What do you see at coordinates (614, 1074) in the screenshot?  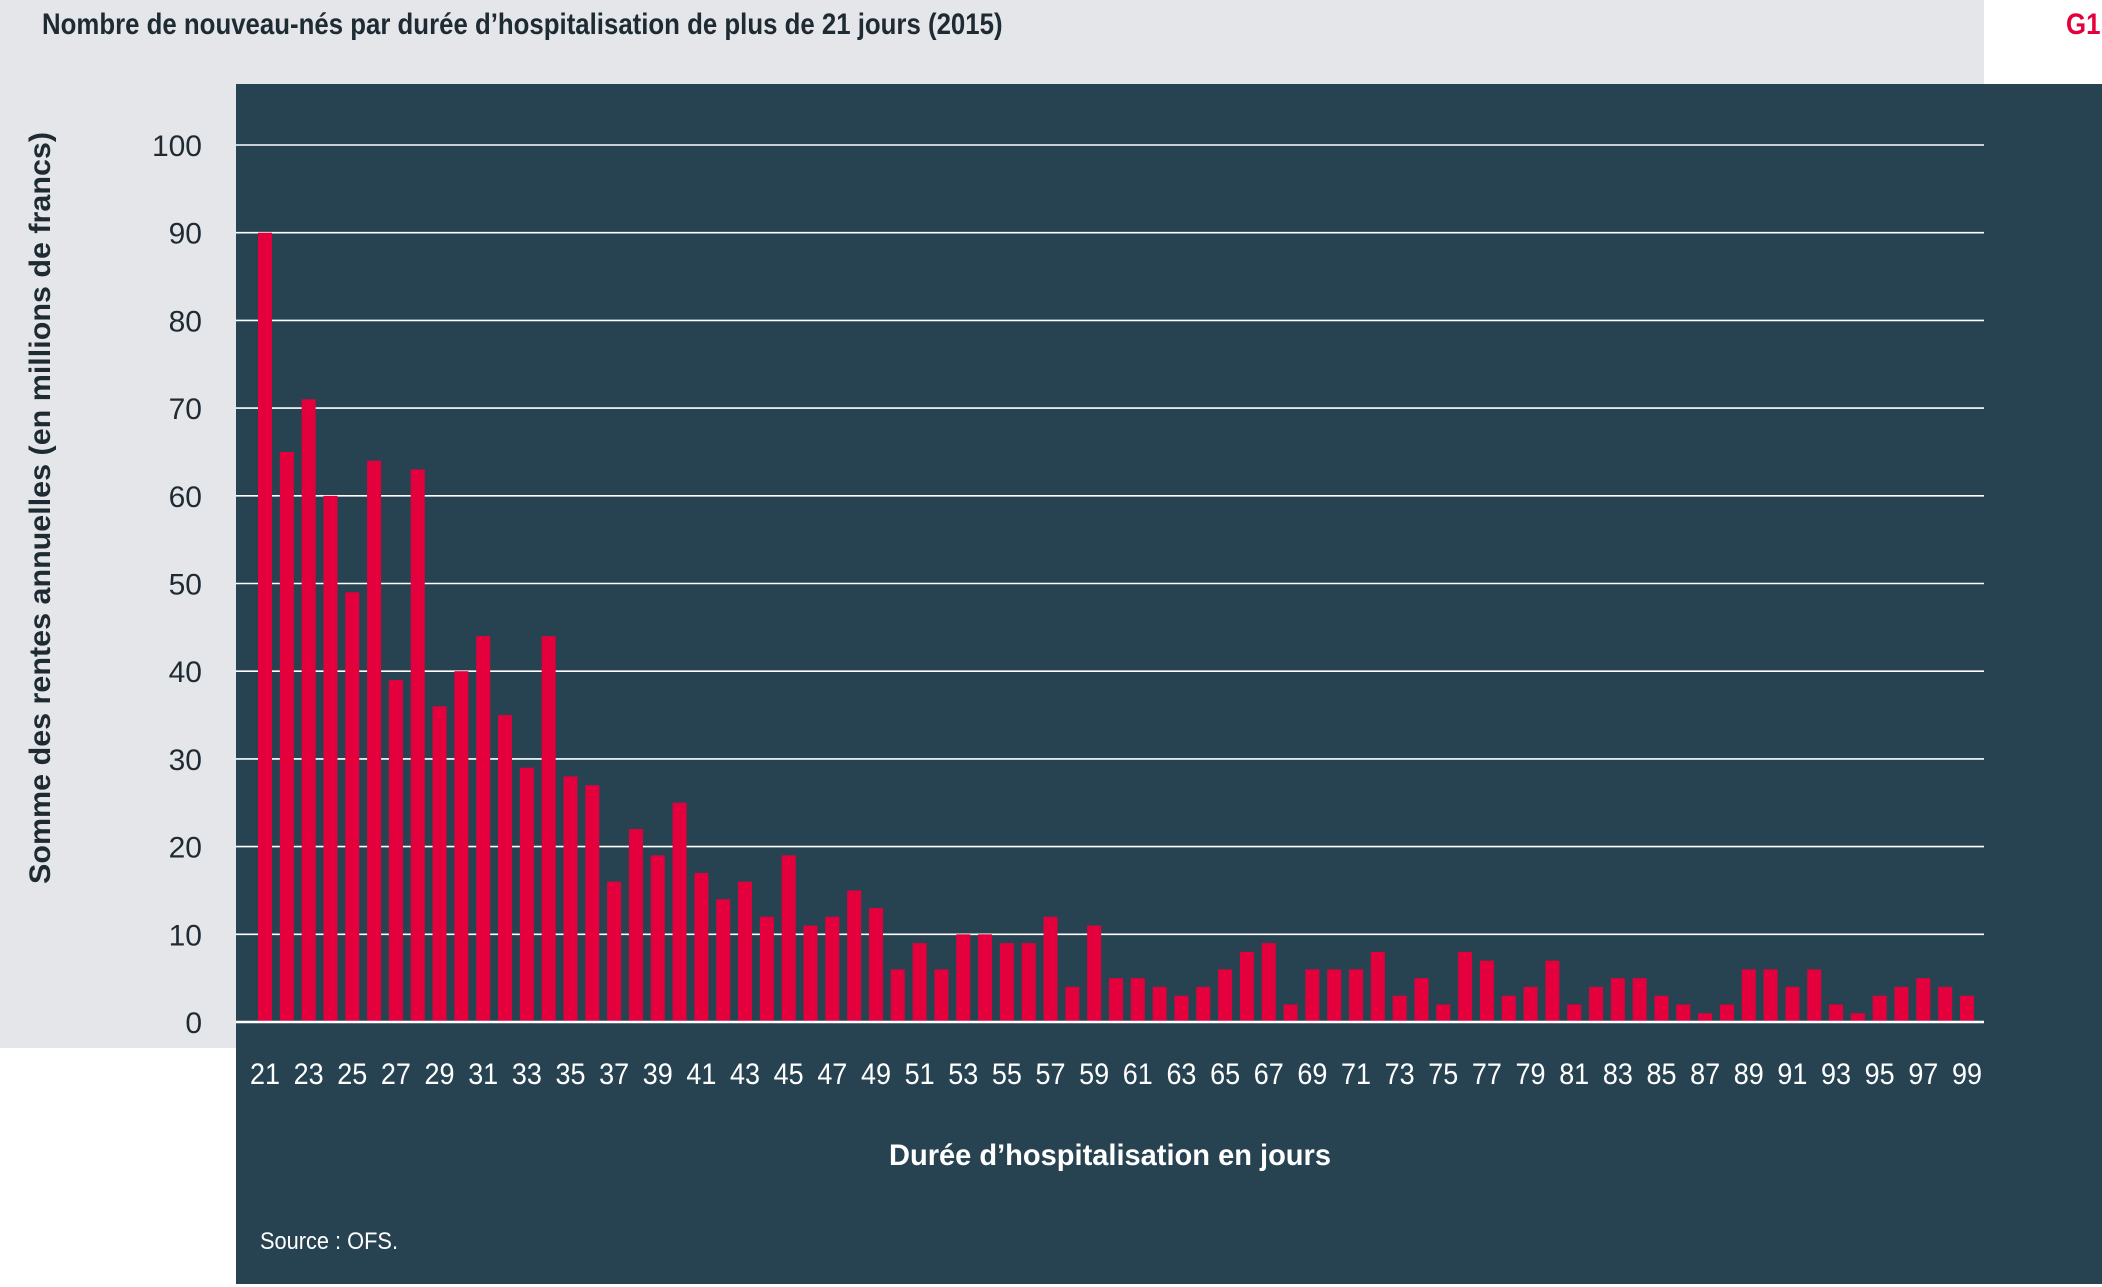 I see `x-tick-label: 37` at bounding box center [614, 1074].